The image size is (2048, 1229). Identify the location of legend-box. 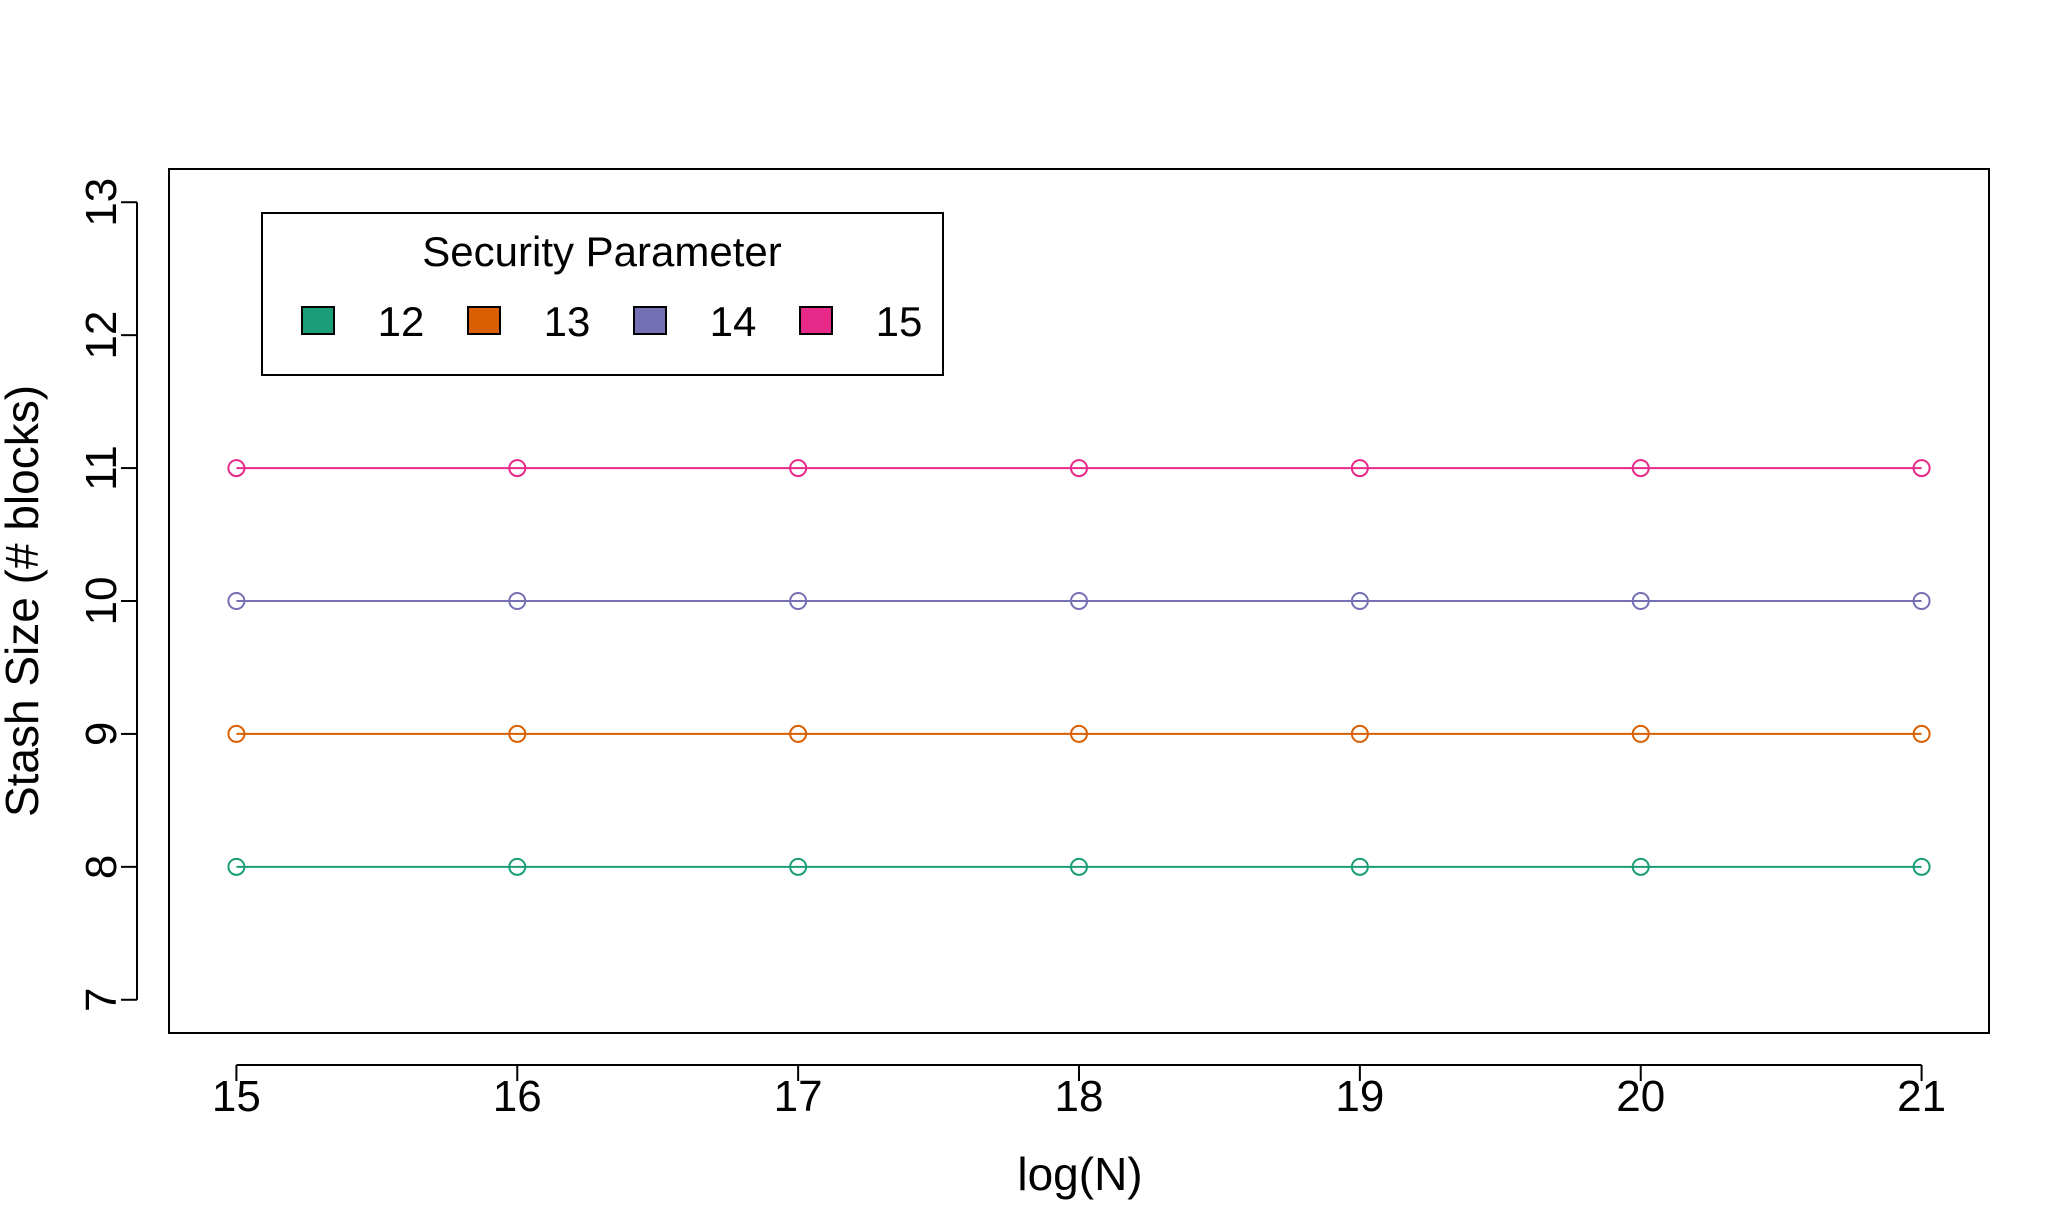
(602, 294).